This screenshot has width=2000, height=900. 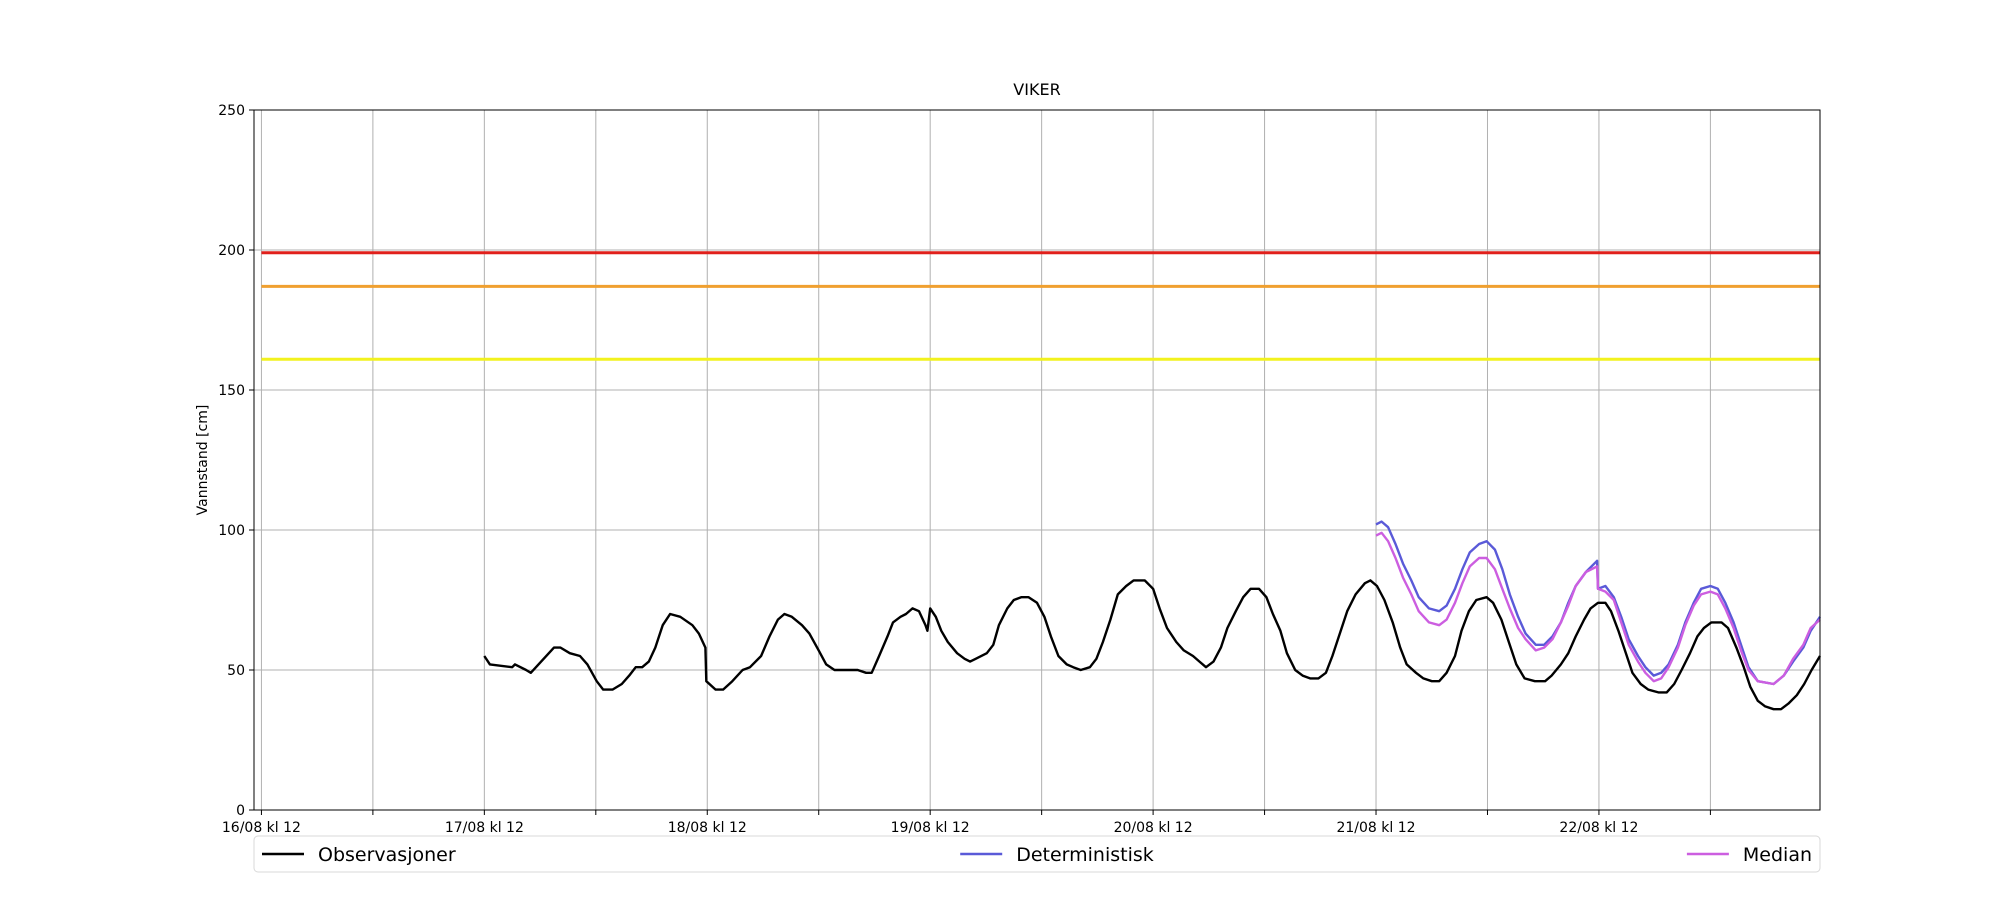 What do you see at coordinates (1036, 89) in the screenshot?
I see `chart-title: VIKER` at bounding box center [1036, 89].